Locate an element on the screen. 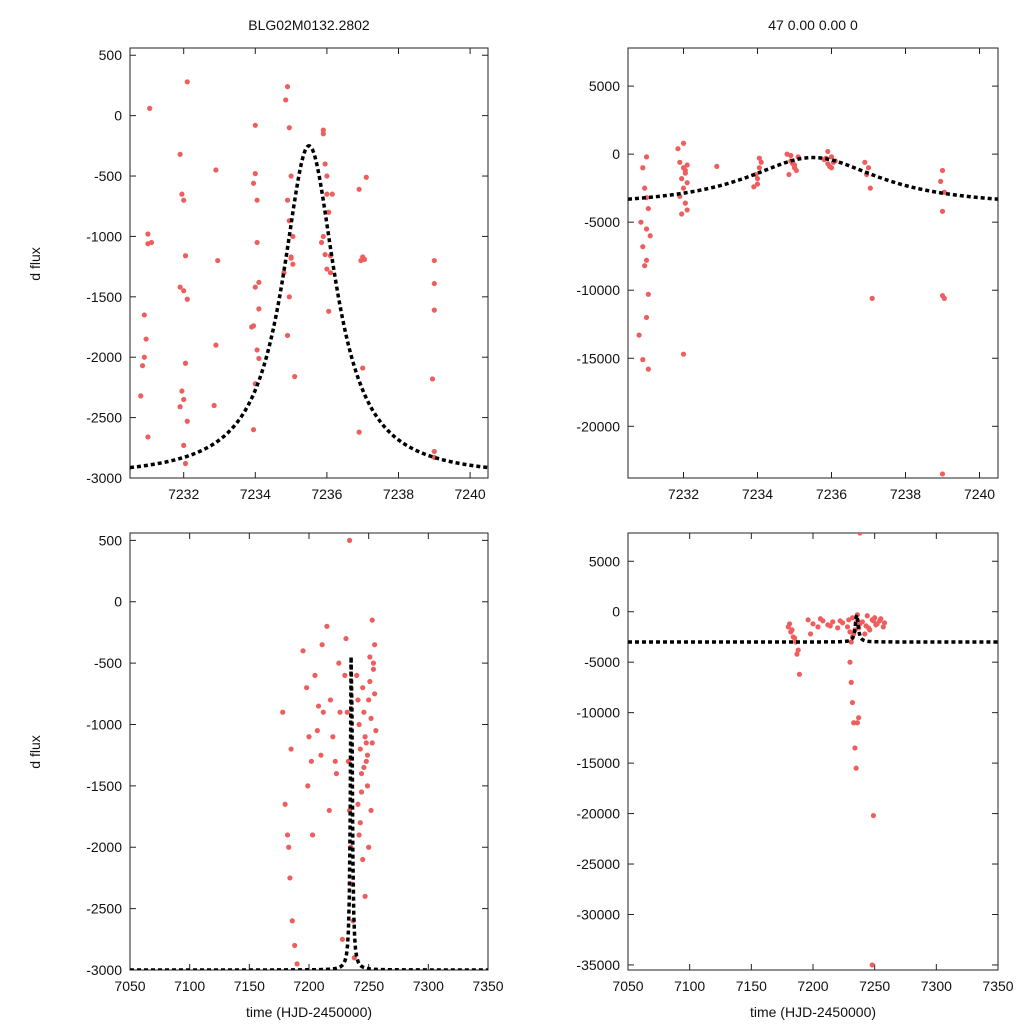 This screenshot has width=1024, height=1024. x-tick-label: 7238 is located at coordinates (398, 494).